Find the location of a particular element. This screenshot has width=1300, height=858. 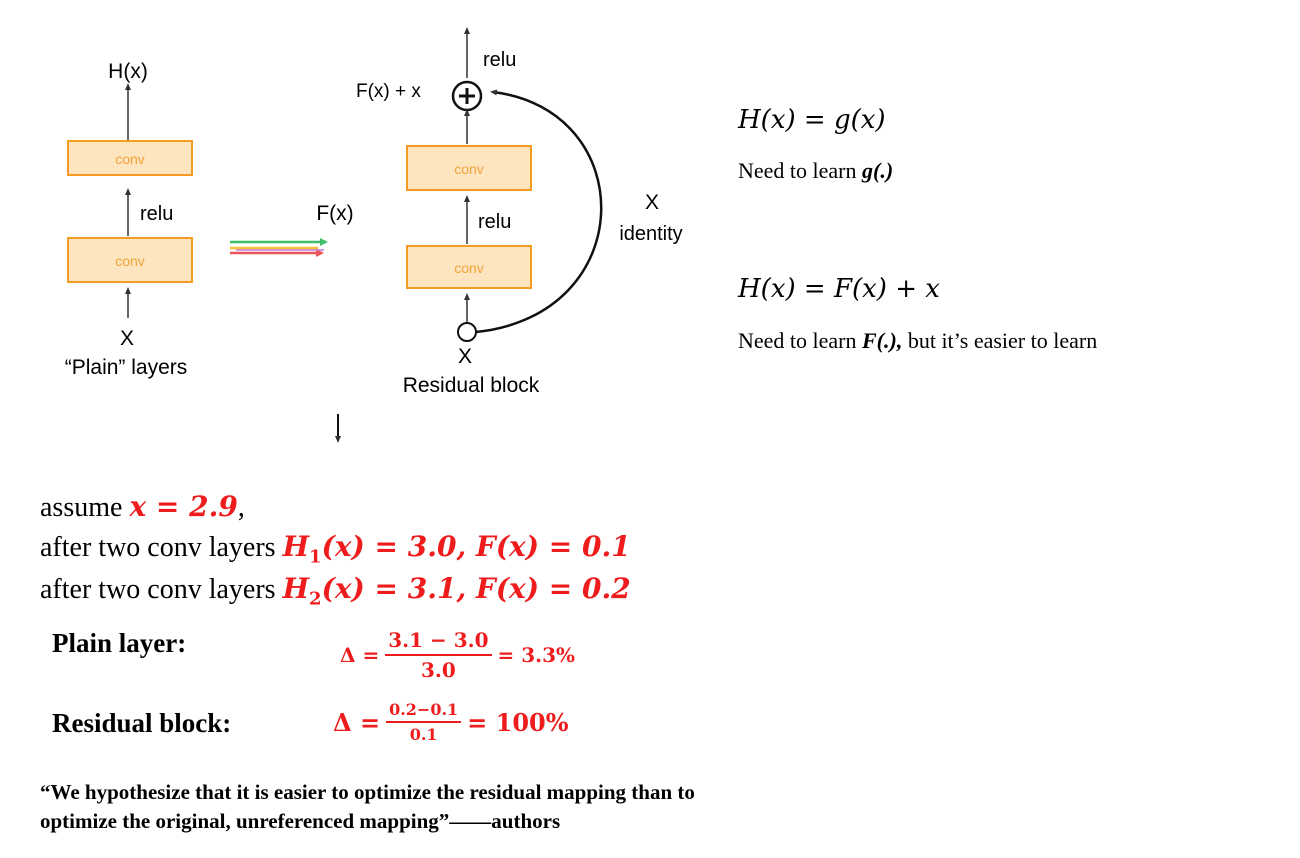

plain-layer-formula: Δ = 3.1 − 3.0 3.0 = 3.3% is located at coordinates (457, 655).